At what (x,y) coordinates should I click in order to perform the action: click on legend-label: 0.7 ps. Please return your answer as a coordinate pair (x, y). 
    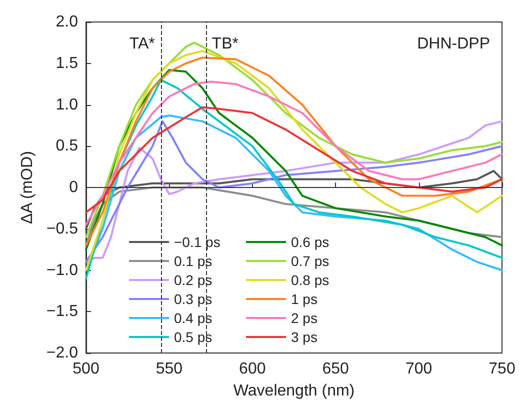
    Looking at the image, I should click on (310, 261).